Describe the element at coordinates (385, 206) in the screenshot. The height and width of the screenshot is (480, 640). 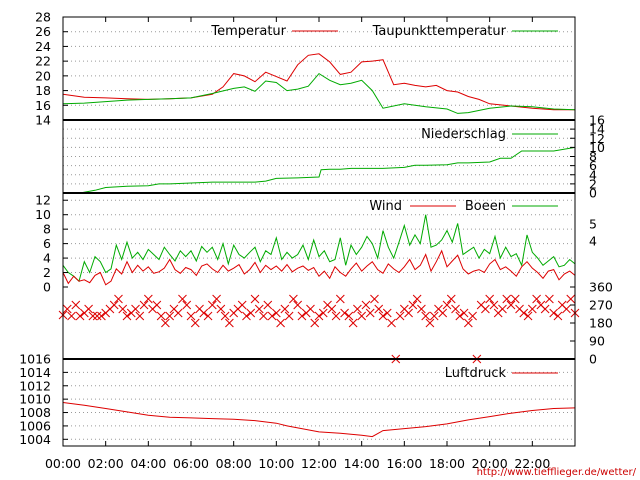
I see `legend-label-wind: Wind` at that location.